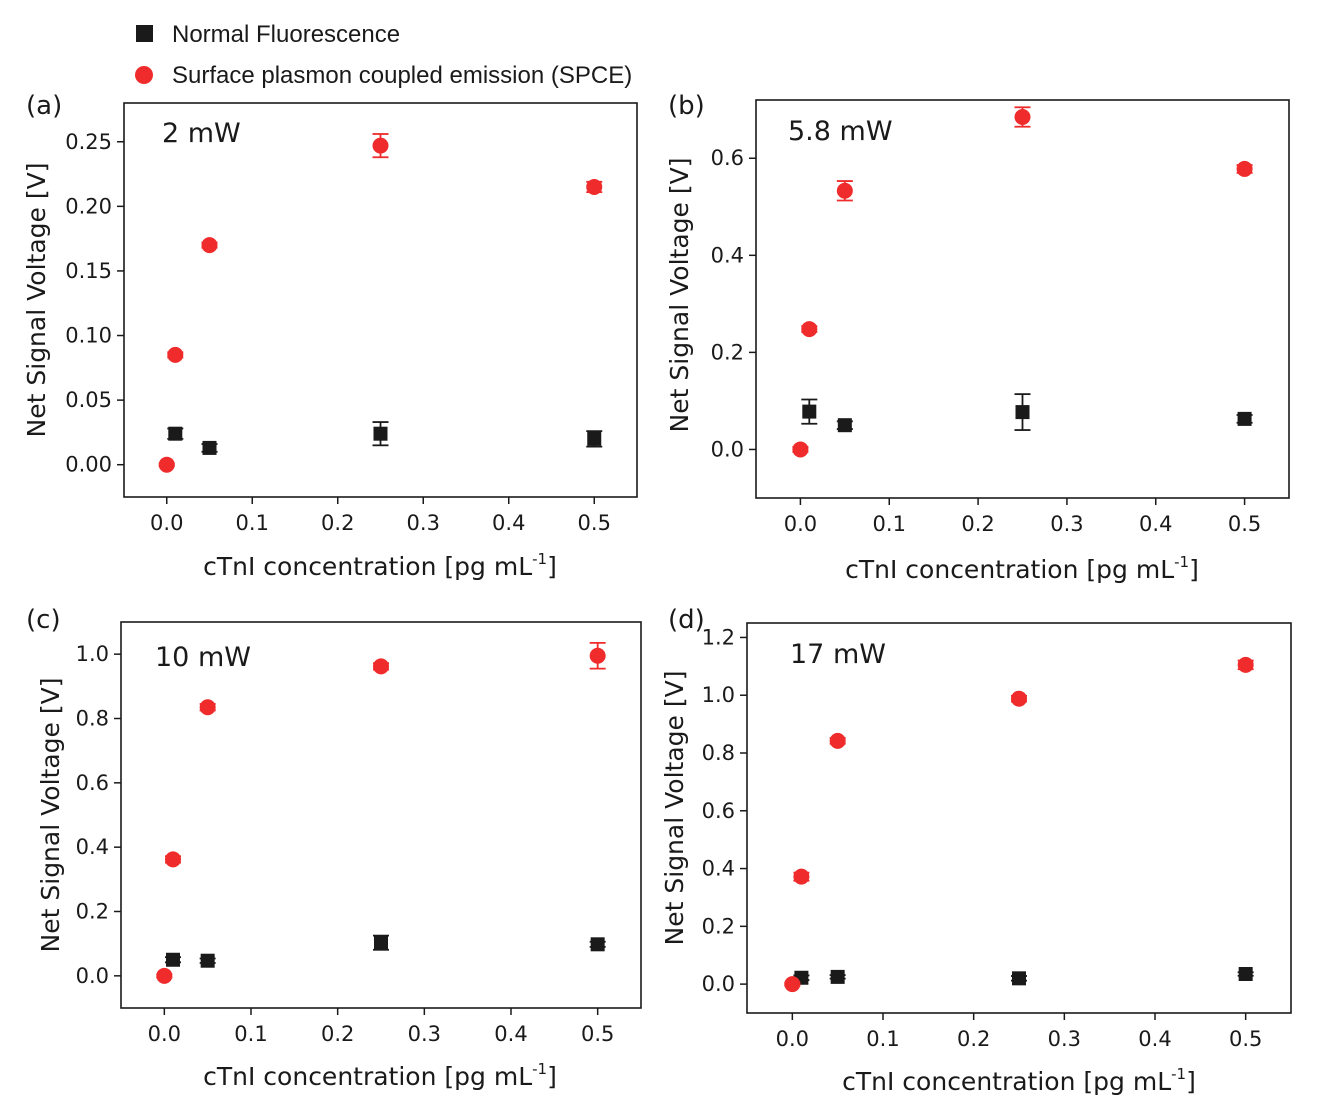 This screenshot has height=1120, width=1333. What do you see at coordinates (838, 654) in the screenshot?
I see `power-label-d: 17 mW` at bounding box center [838, 654].